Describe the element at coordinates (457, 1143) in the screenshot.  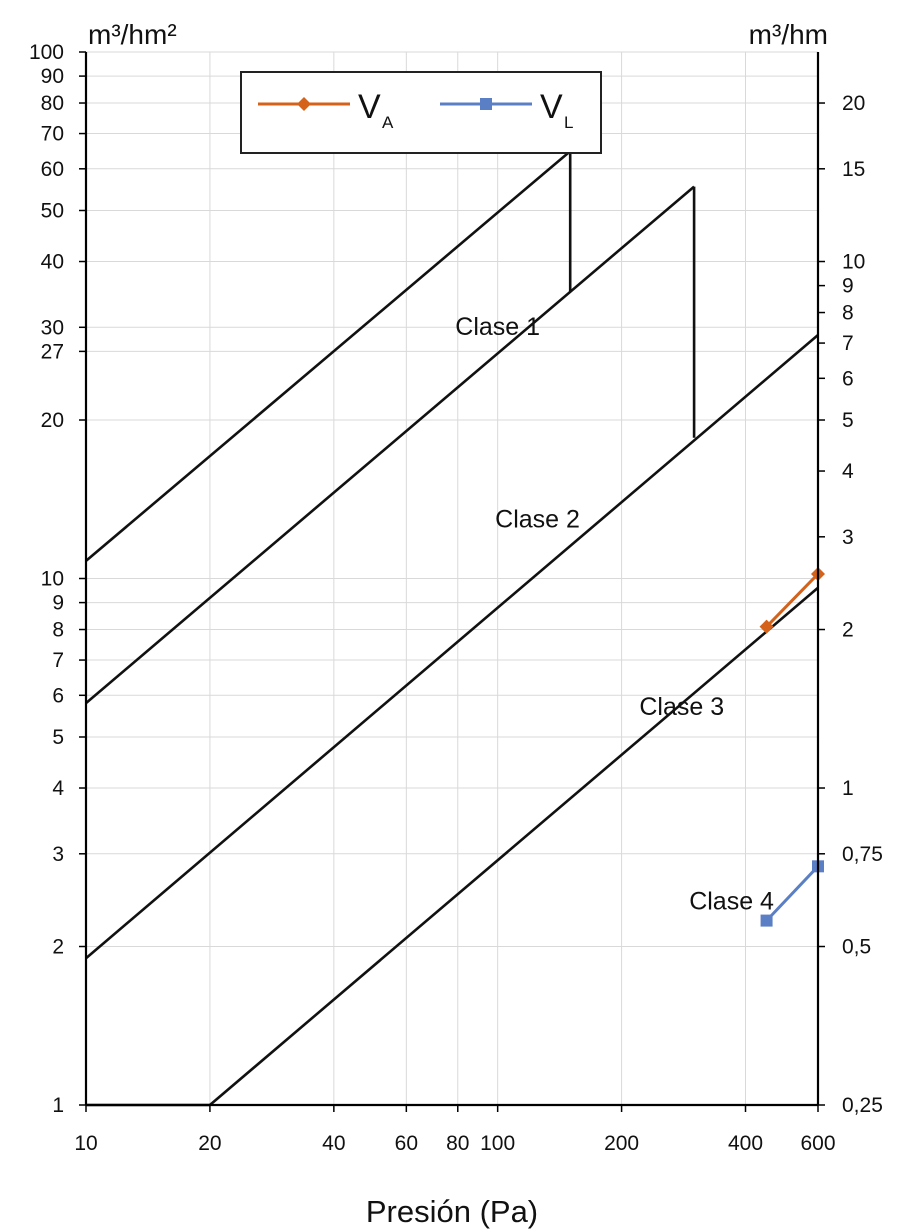
I see `x-tick-label: 80` at that location.